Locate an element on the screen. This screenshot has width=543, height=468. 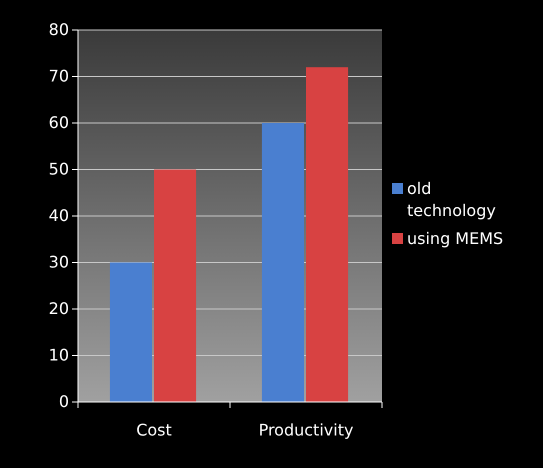
x-tick-label: Cost is located at coordinates (154, 430).